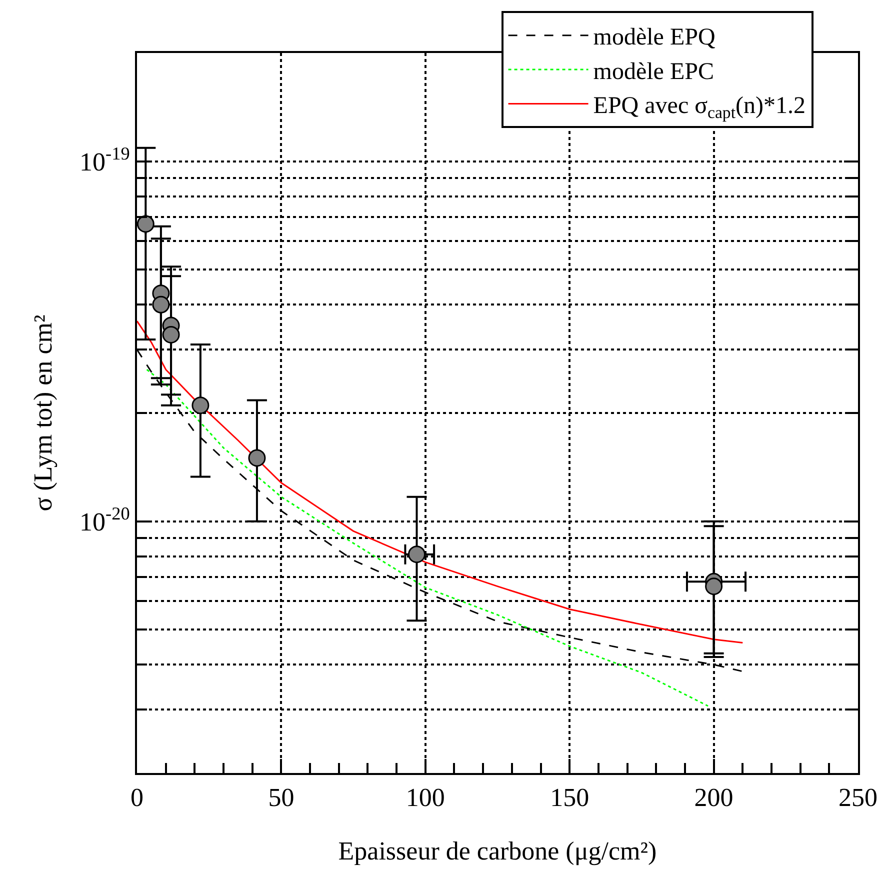  Describe the element at coordinates (653, 71) in the screenshot. I see `legend-label: modèle EPC` at that location.